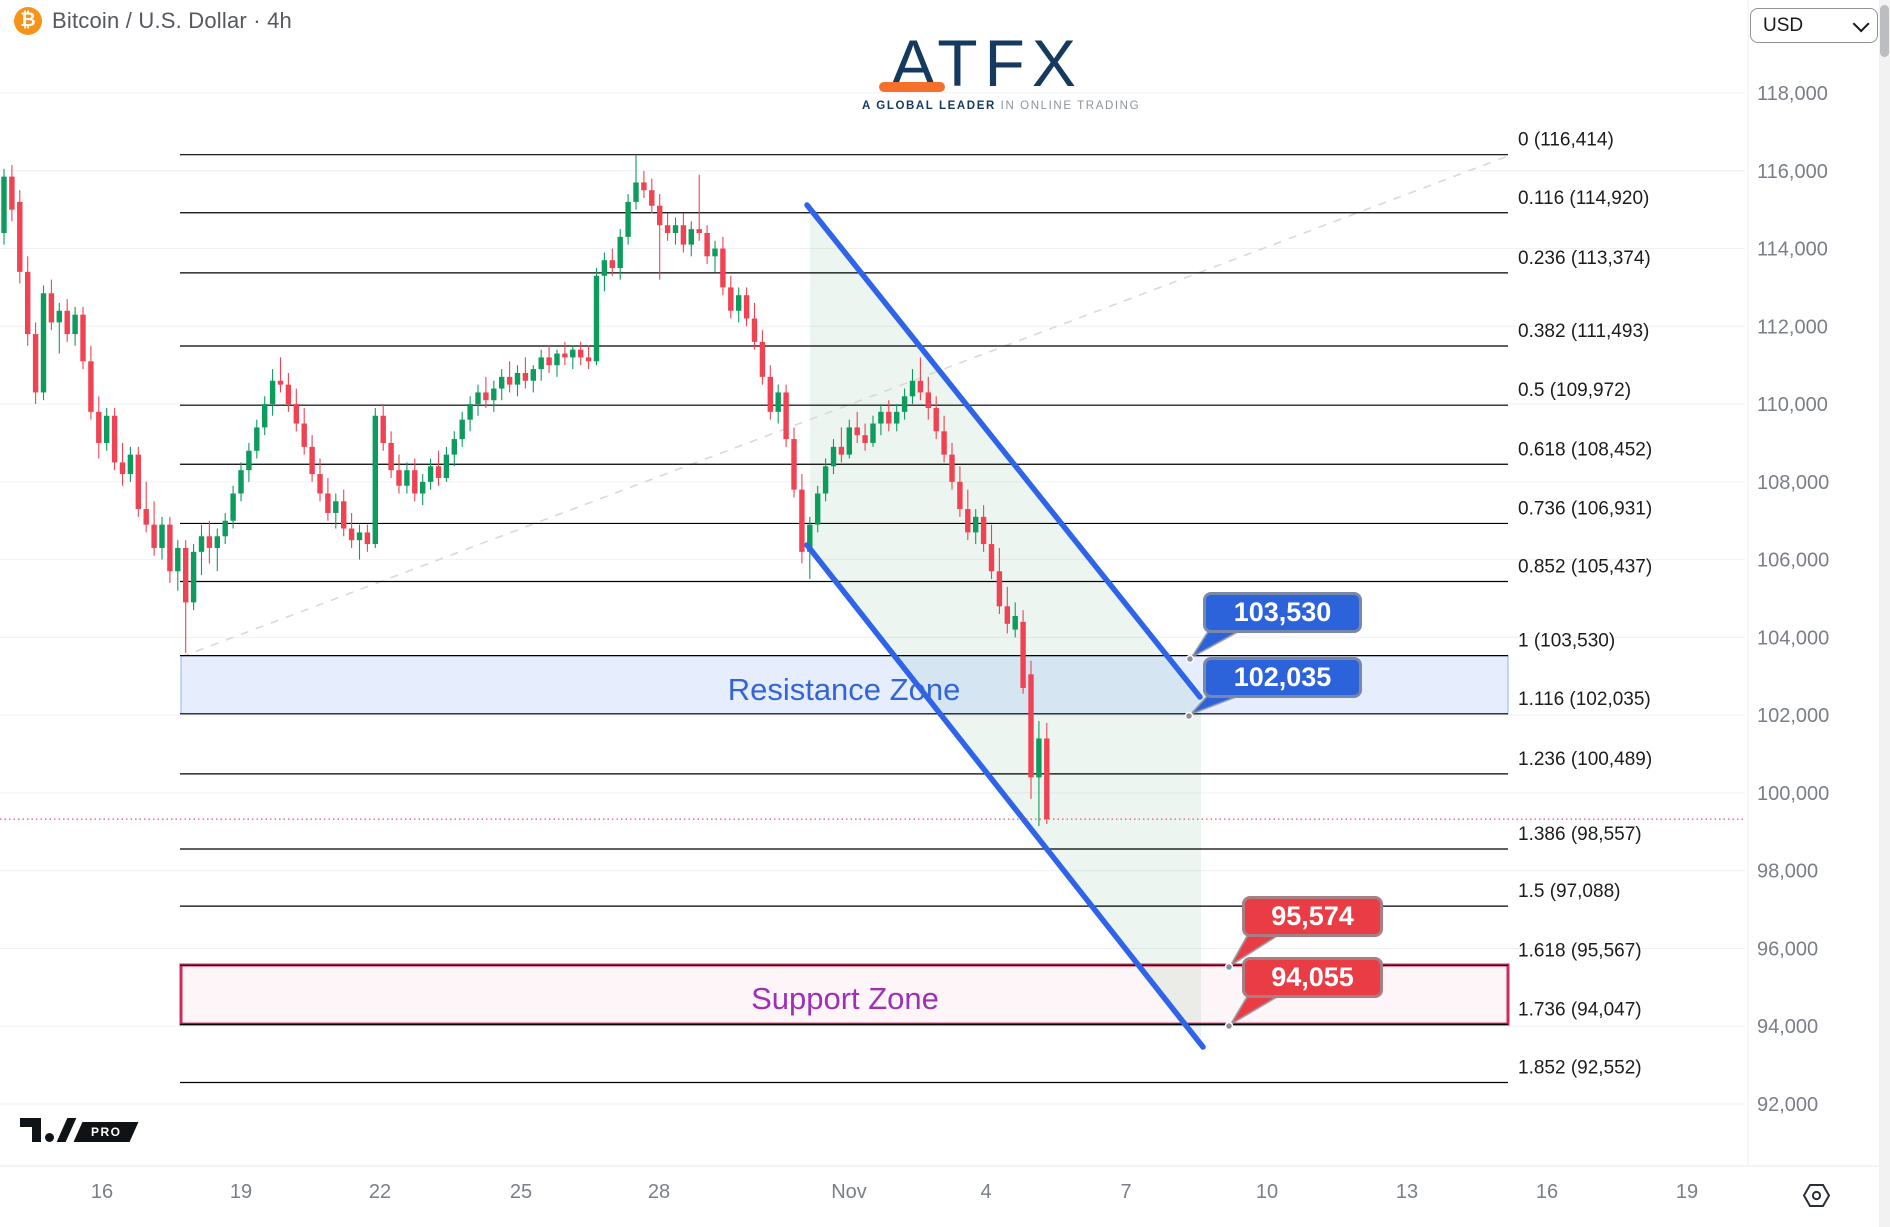 This screenshot has height=1227, width=1890. Describe the element at coordinates (1585, 449) in the screenshot. I see `svg-text: 0.618 (108,452)` at that location.